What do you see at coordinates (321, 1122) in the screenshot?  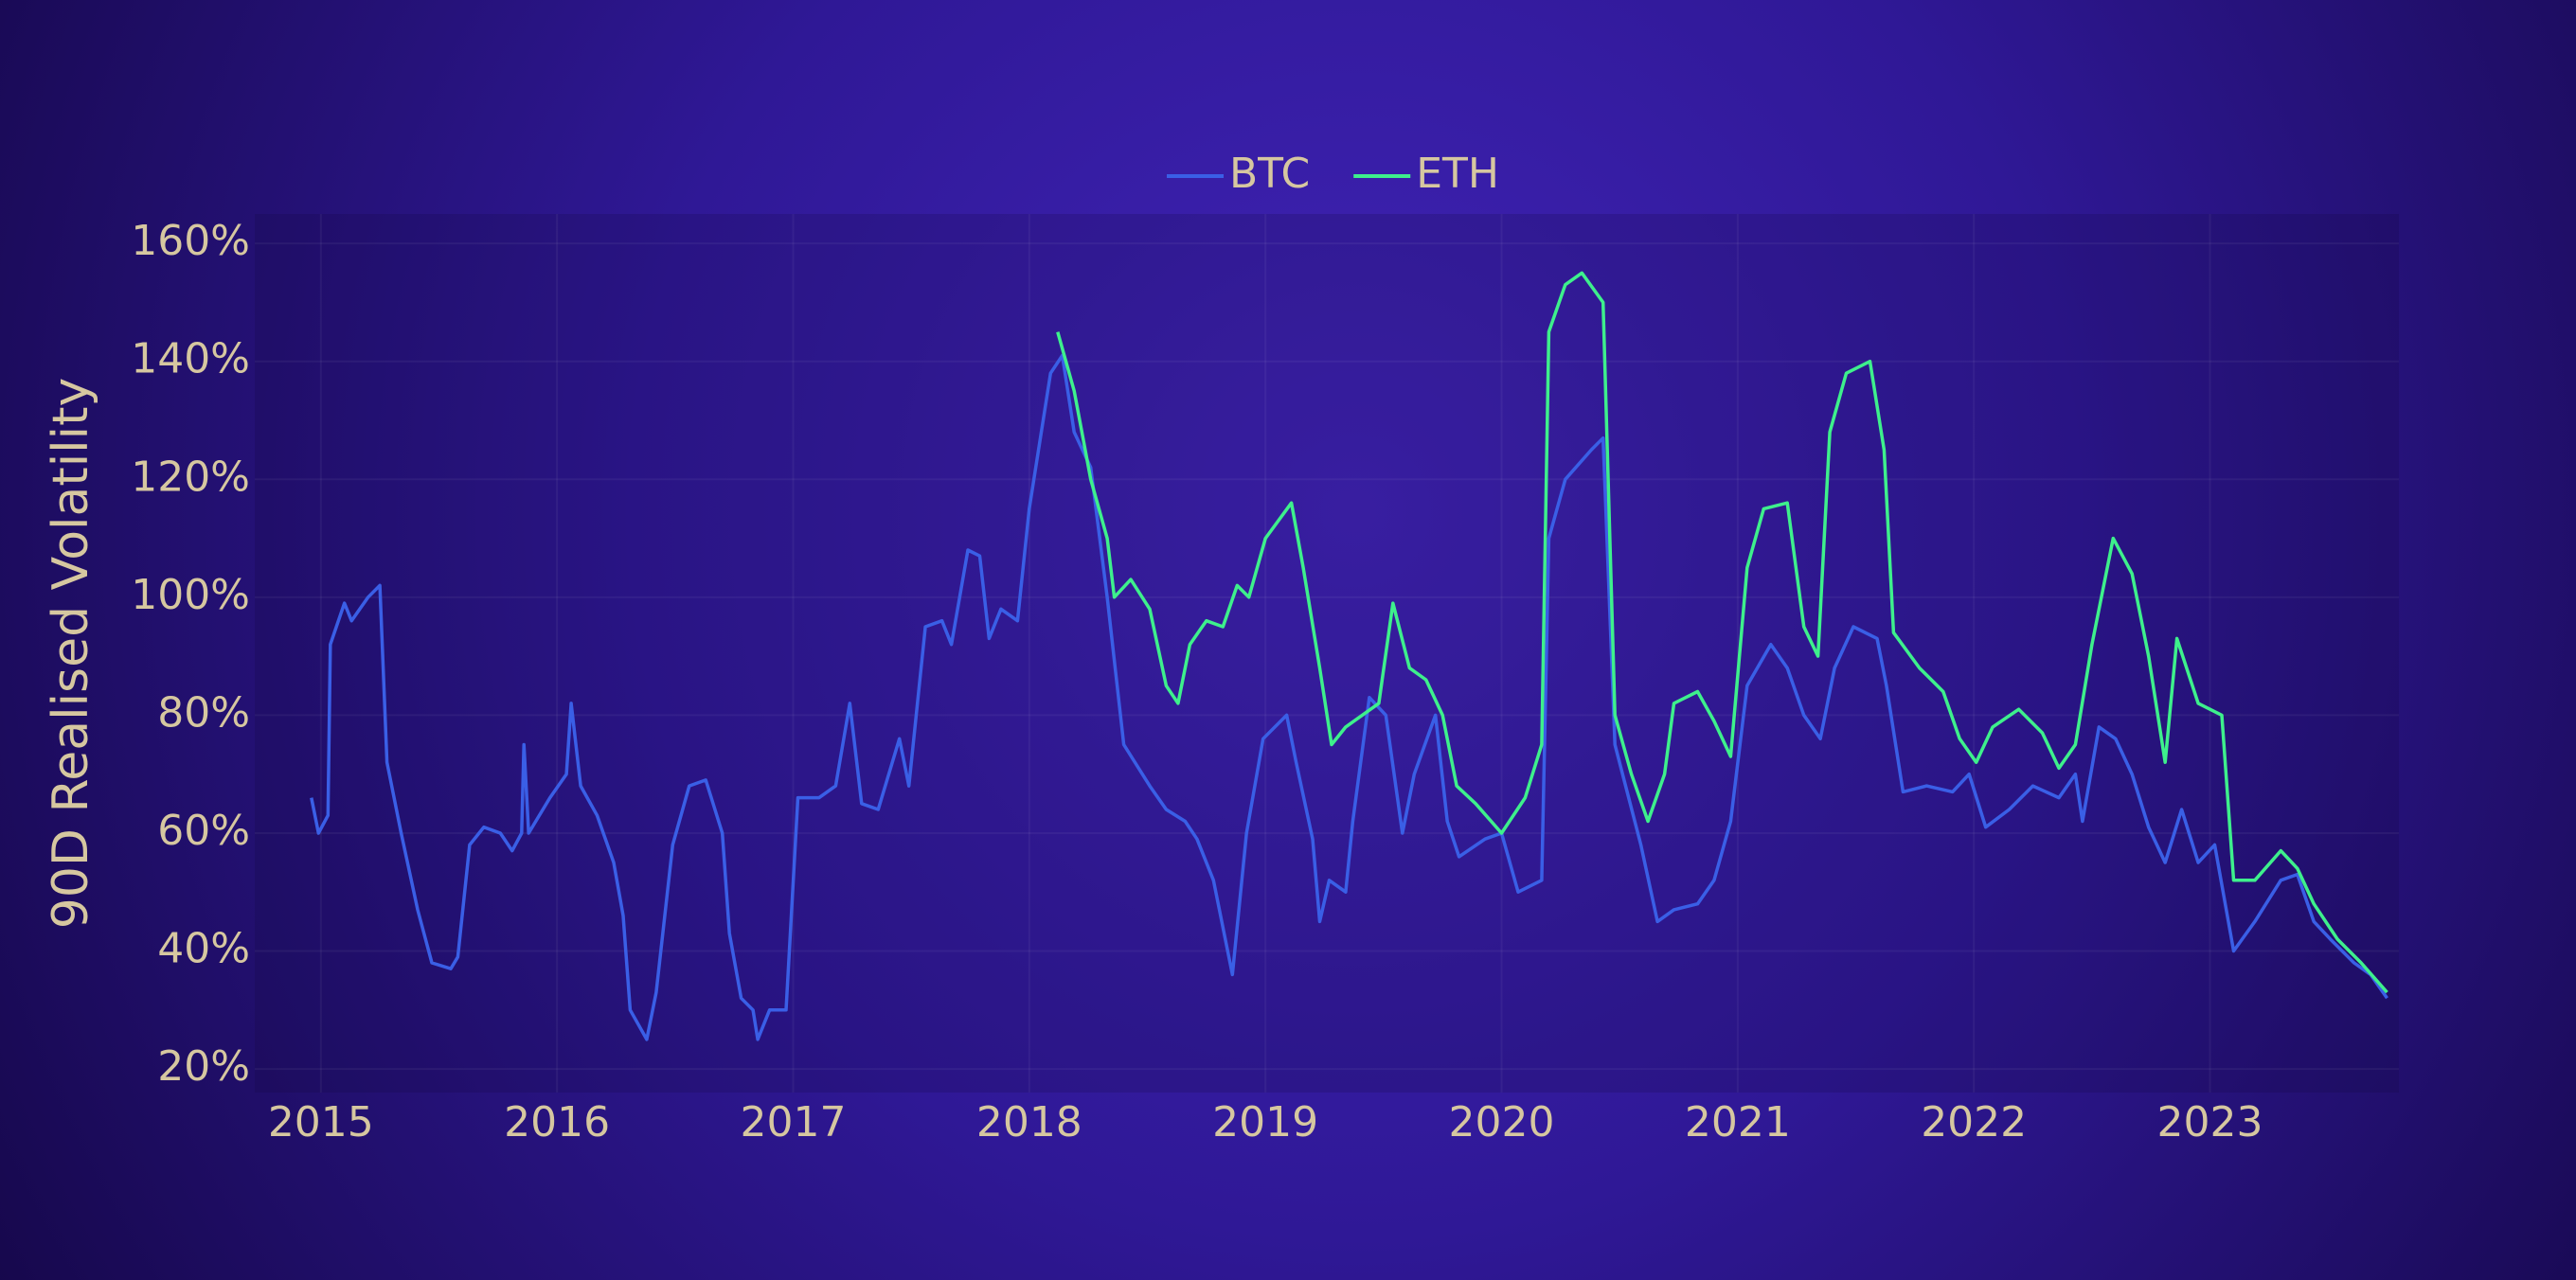 I see `x-tick-label: 2015` at bounding box center [321, 1122].